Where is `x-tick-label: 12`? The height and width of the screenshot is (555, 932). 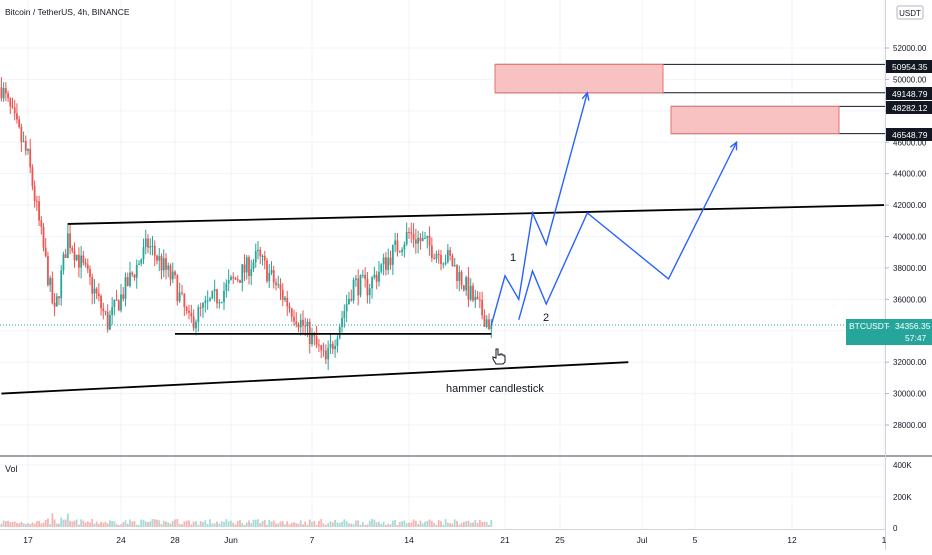
x-tick-label: 12 is located at coordinates (792, 540).